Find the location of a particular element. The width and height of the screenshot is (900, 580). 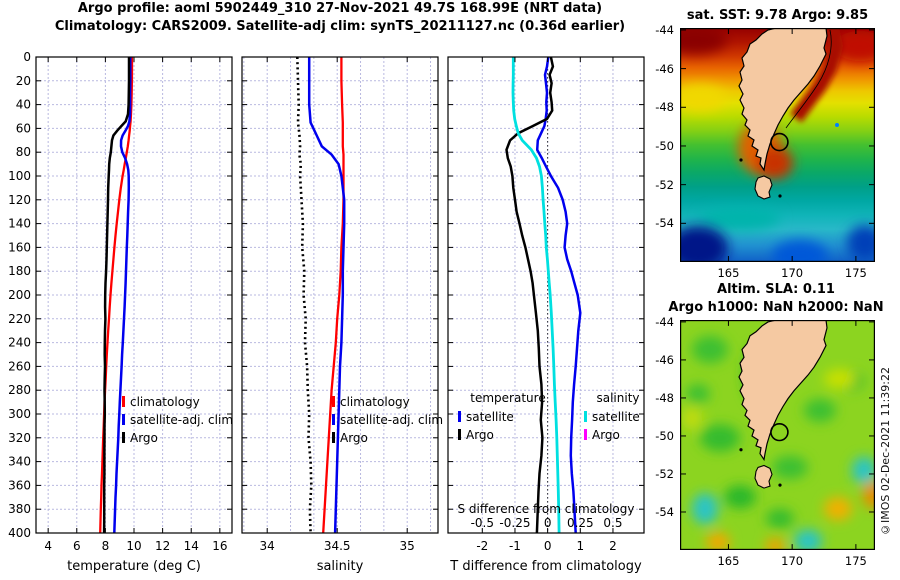

depth-tick: 220 is located at coordinates (19, 319).